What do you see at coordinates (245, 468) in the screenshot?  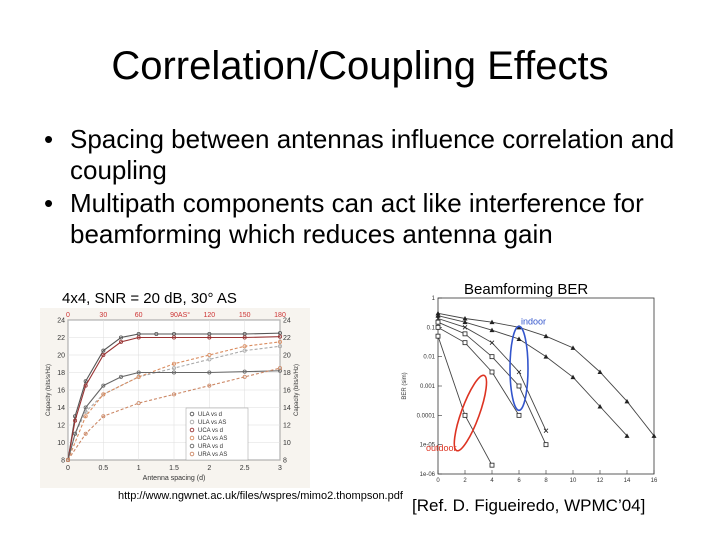 I see `x-tick-label: 2.5` at bounding box center [245, 468].